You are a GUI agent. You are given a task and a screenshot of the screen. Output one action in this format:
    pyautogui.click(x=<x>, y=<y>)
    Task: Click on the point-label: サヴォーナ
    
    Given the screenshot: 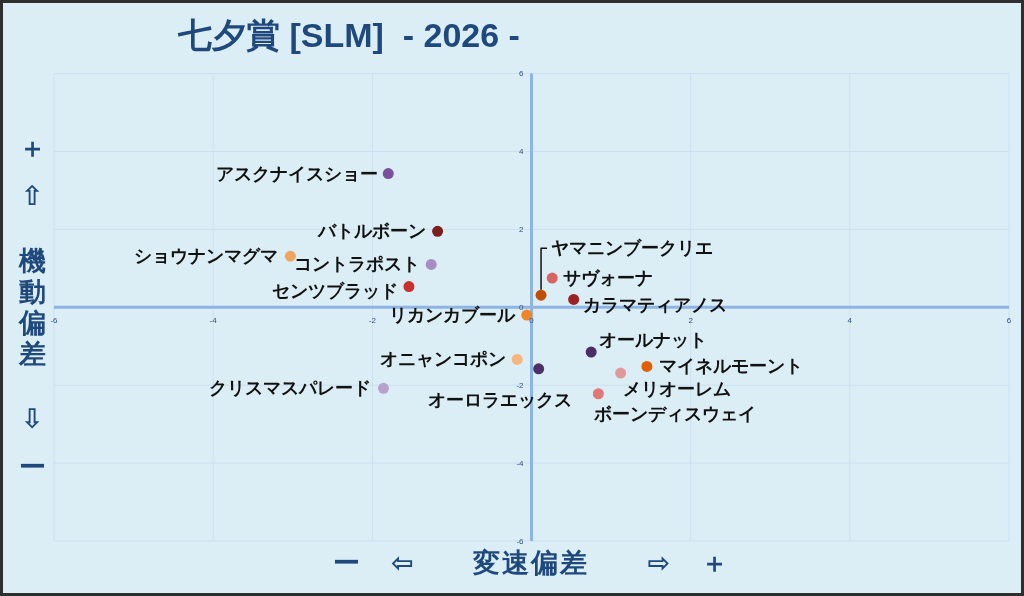 What is the action you would take?
    pyautogui.click(x=608, y=278)
    